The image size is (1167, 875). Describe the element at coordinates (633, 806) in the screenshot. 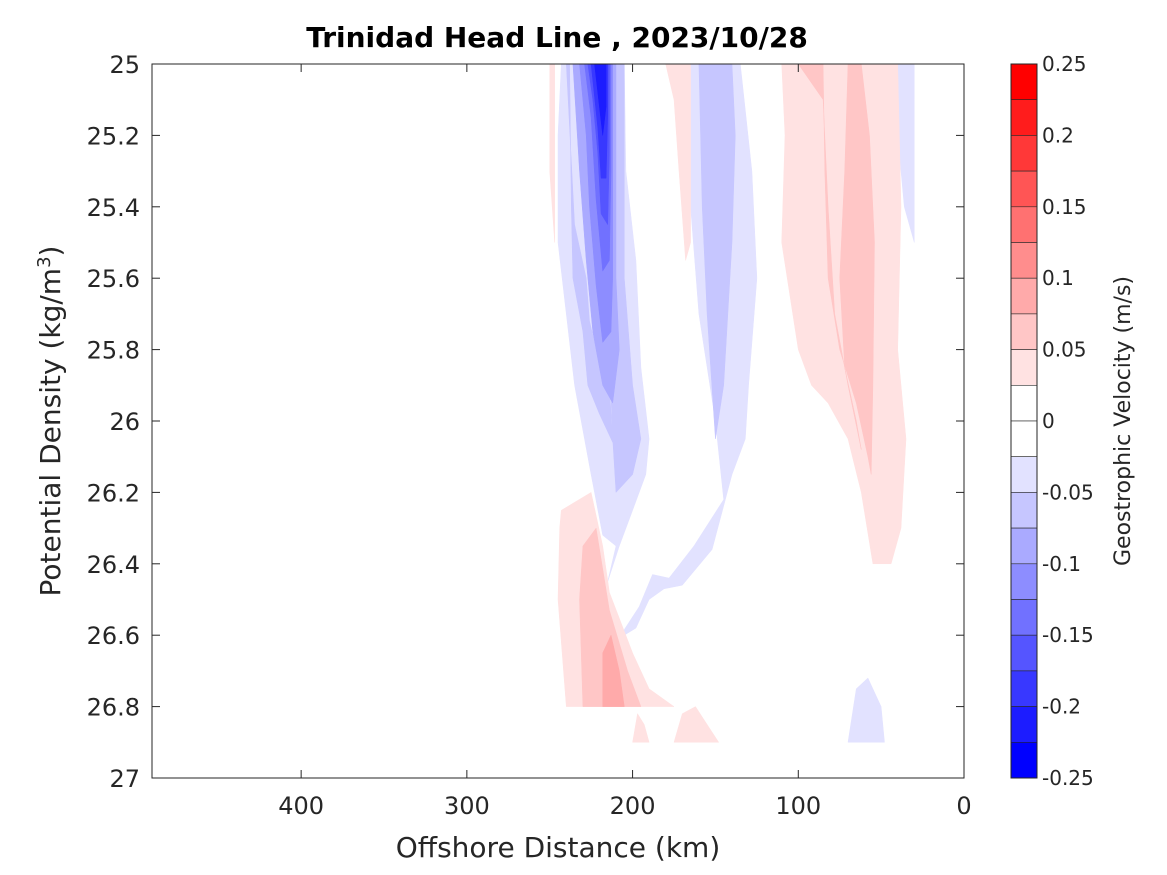

I see `x-tick-label: 200` at that location.